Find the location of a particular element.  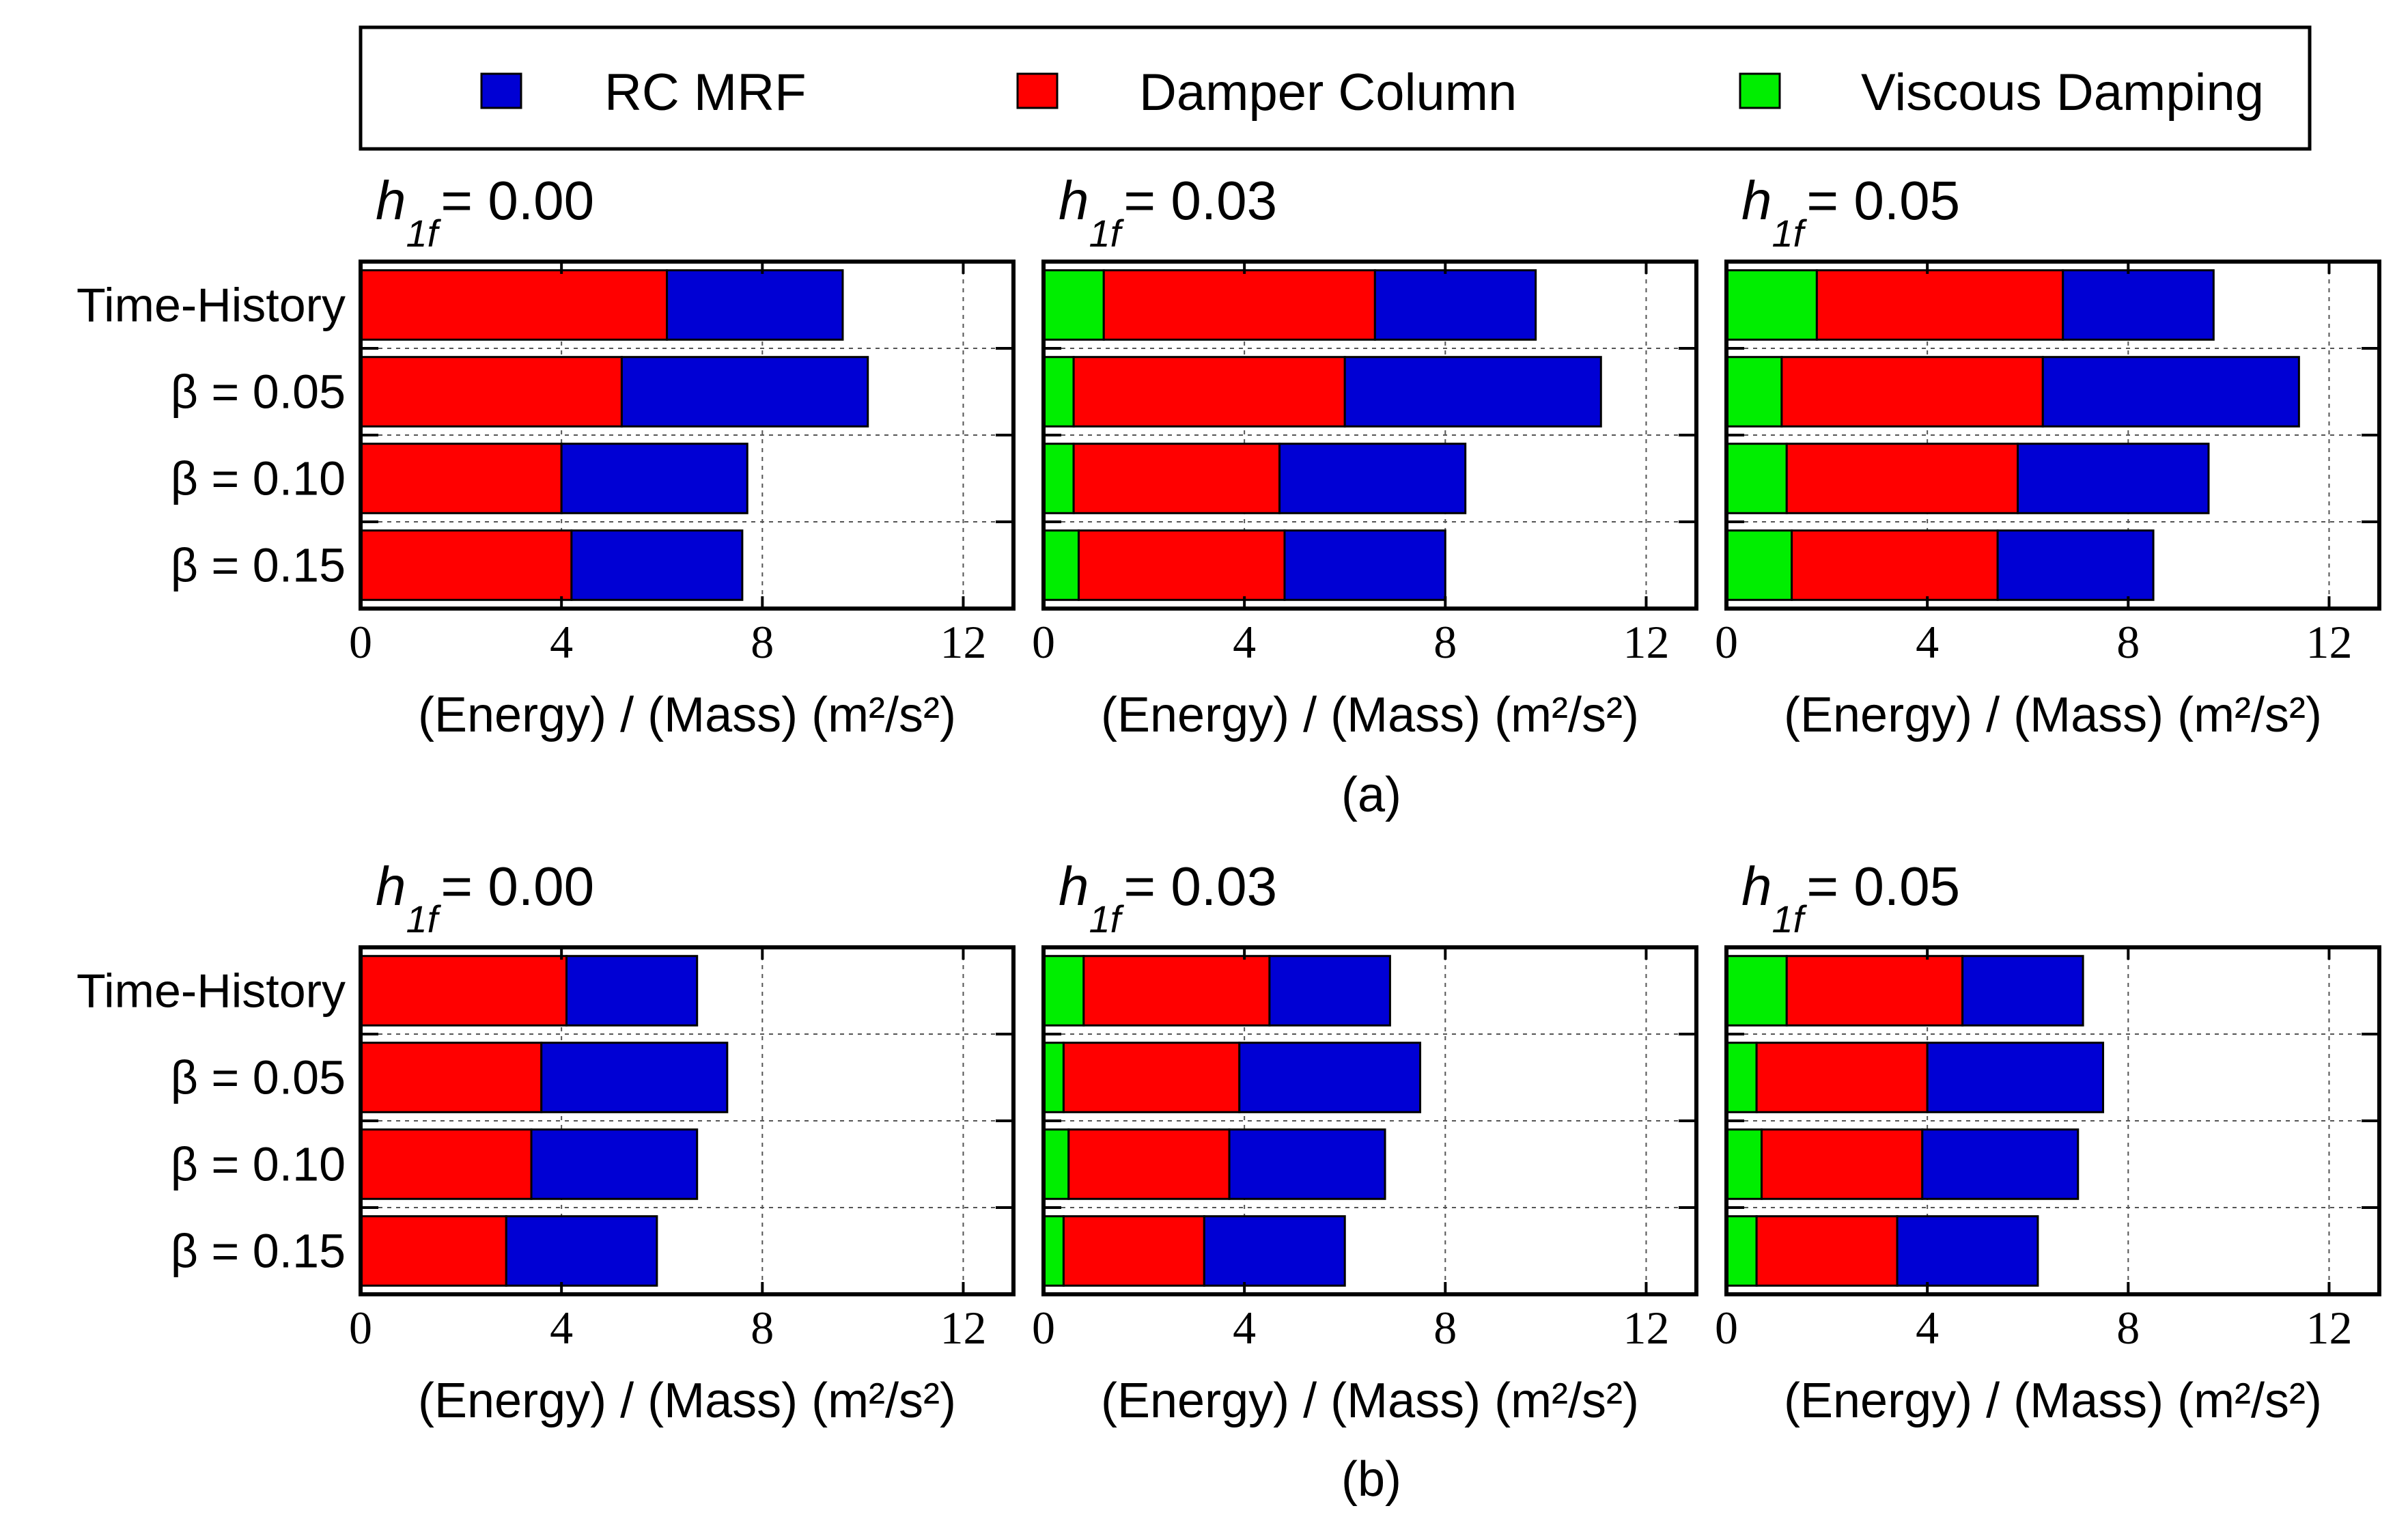

subfigure-label-a: (a) is located at coordinates (1371, 795).